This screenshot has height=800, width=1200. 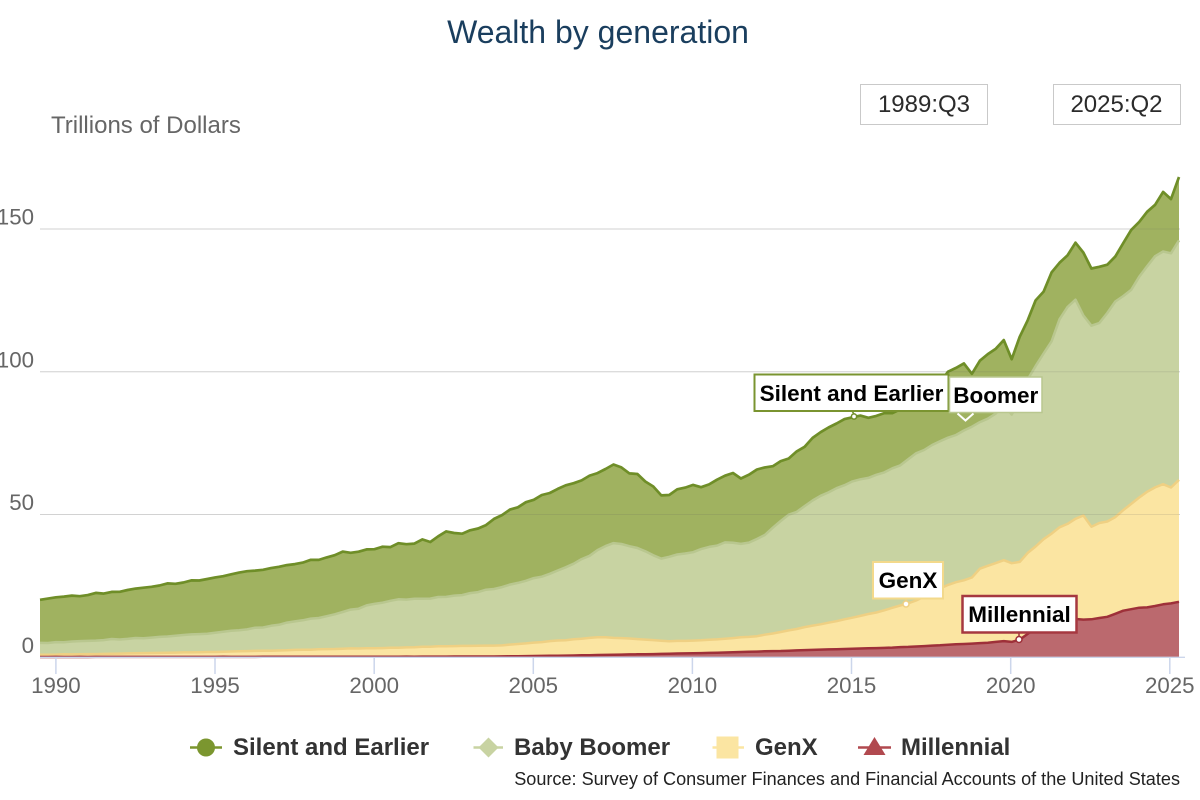 I want to click on svg-text: 100, so click(x=17, y=359).